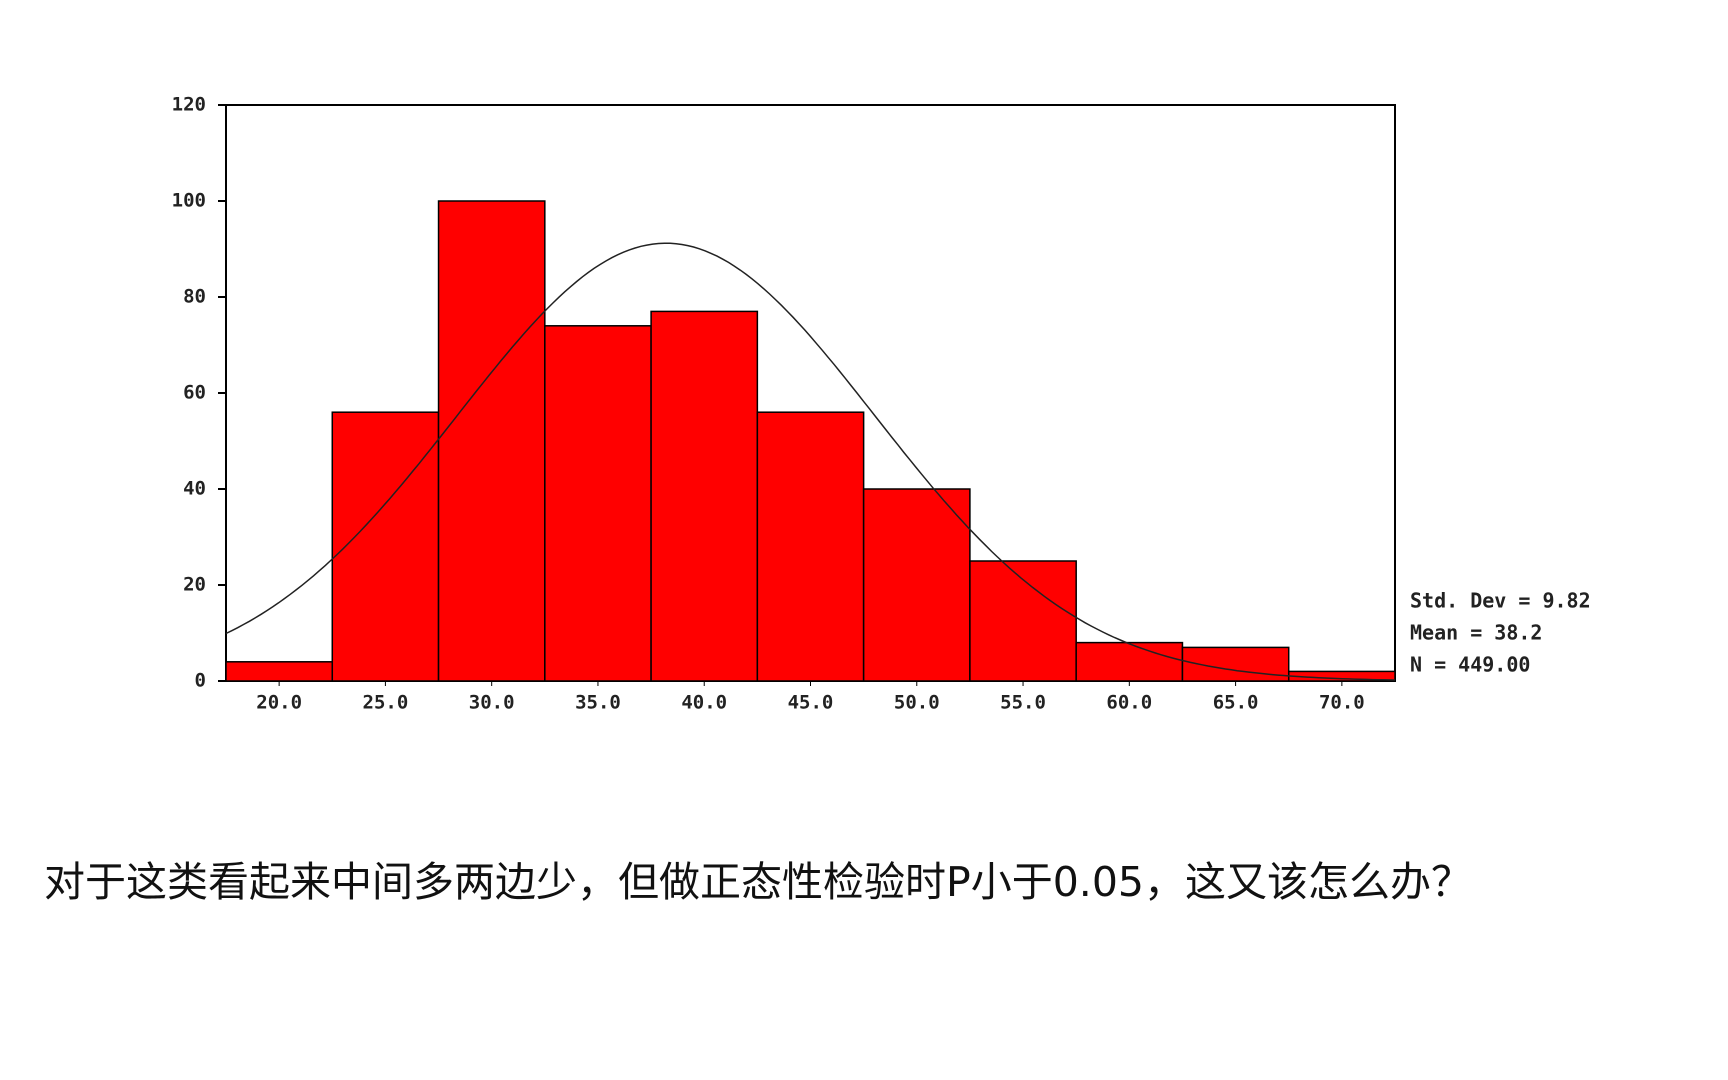 Image resolution: width=1728 pixels, height=1080 pixels. I want to click on y-tick-label: 120, so click(189, 105).